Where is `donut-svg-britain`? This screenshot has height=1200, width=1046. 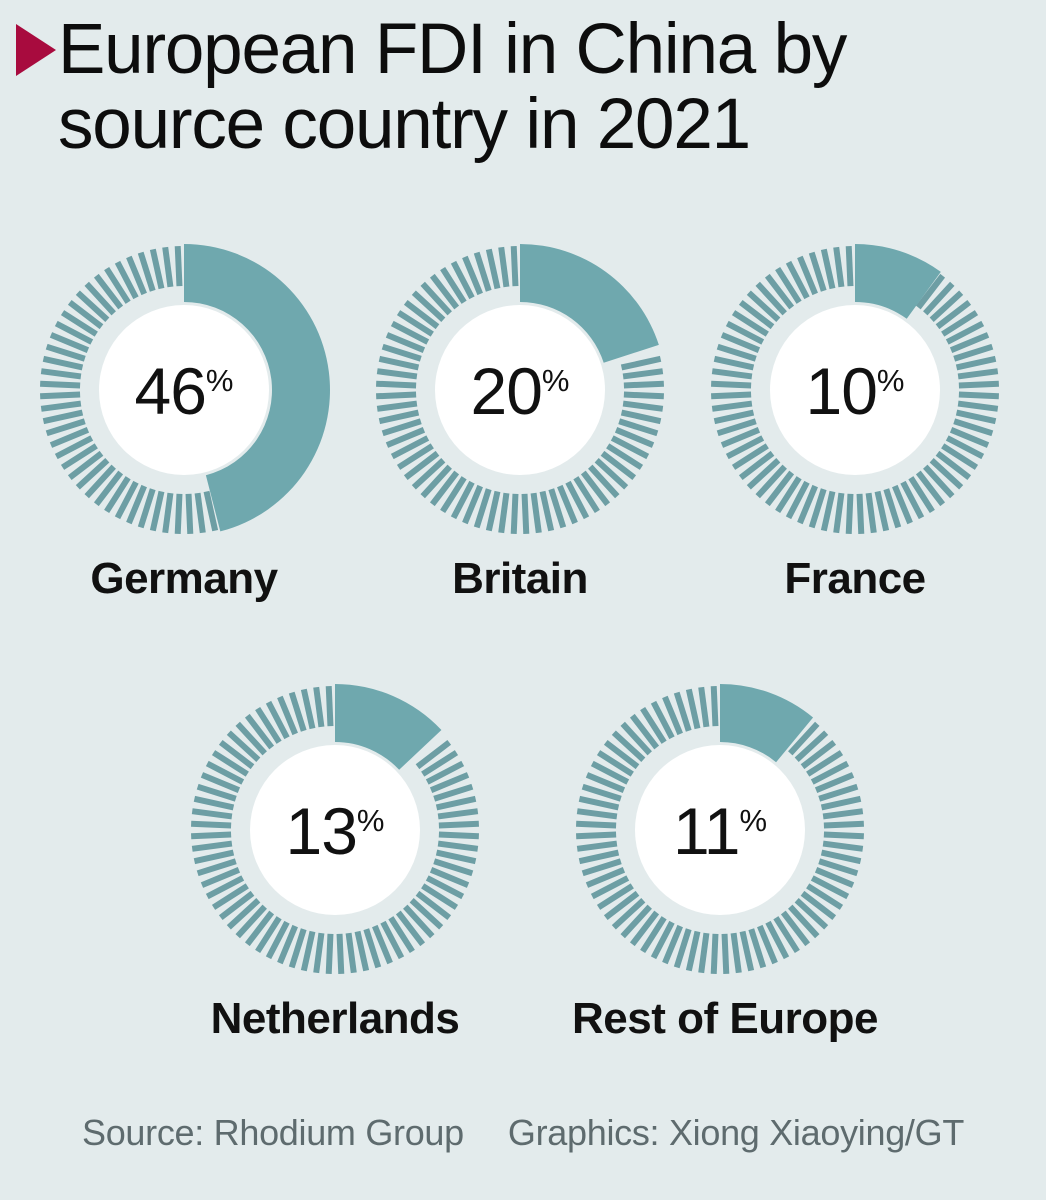 donut-svg-britain is located at coordinates (520, 389).